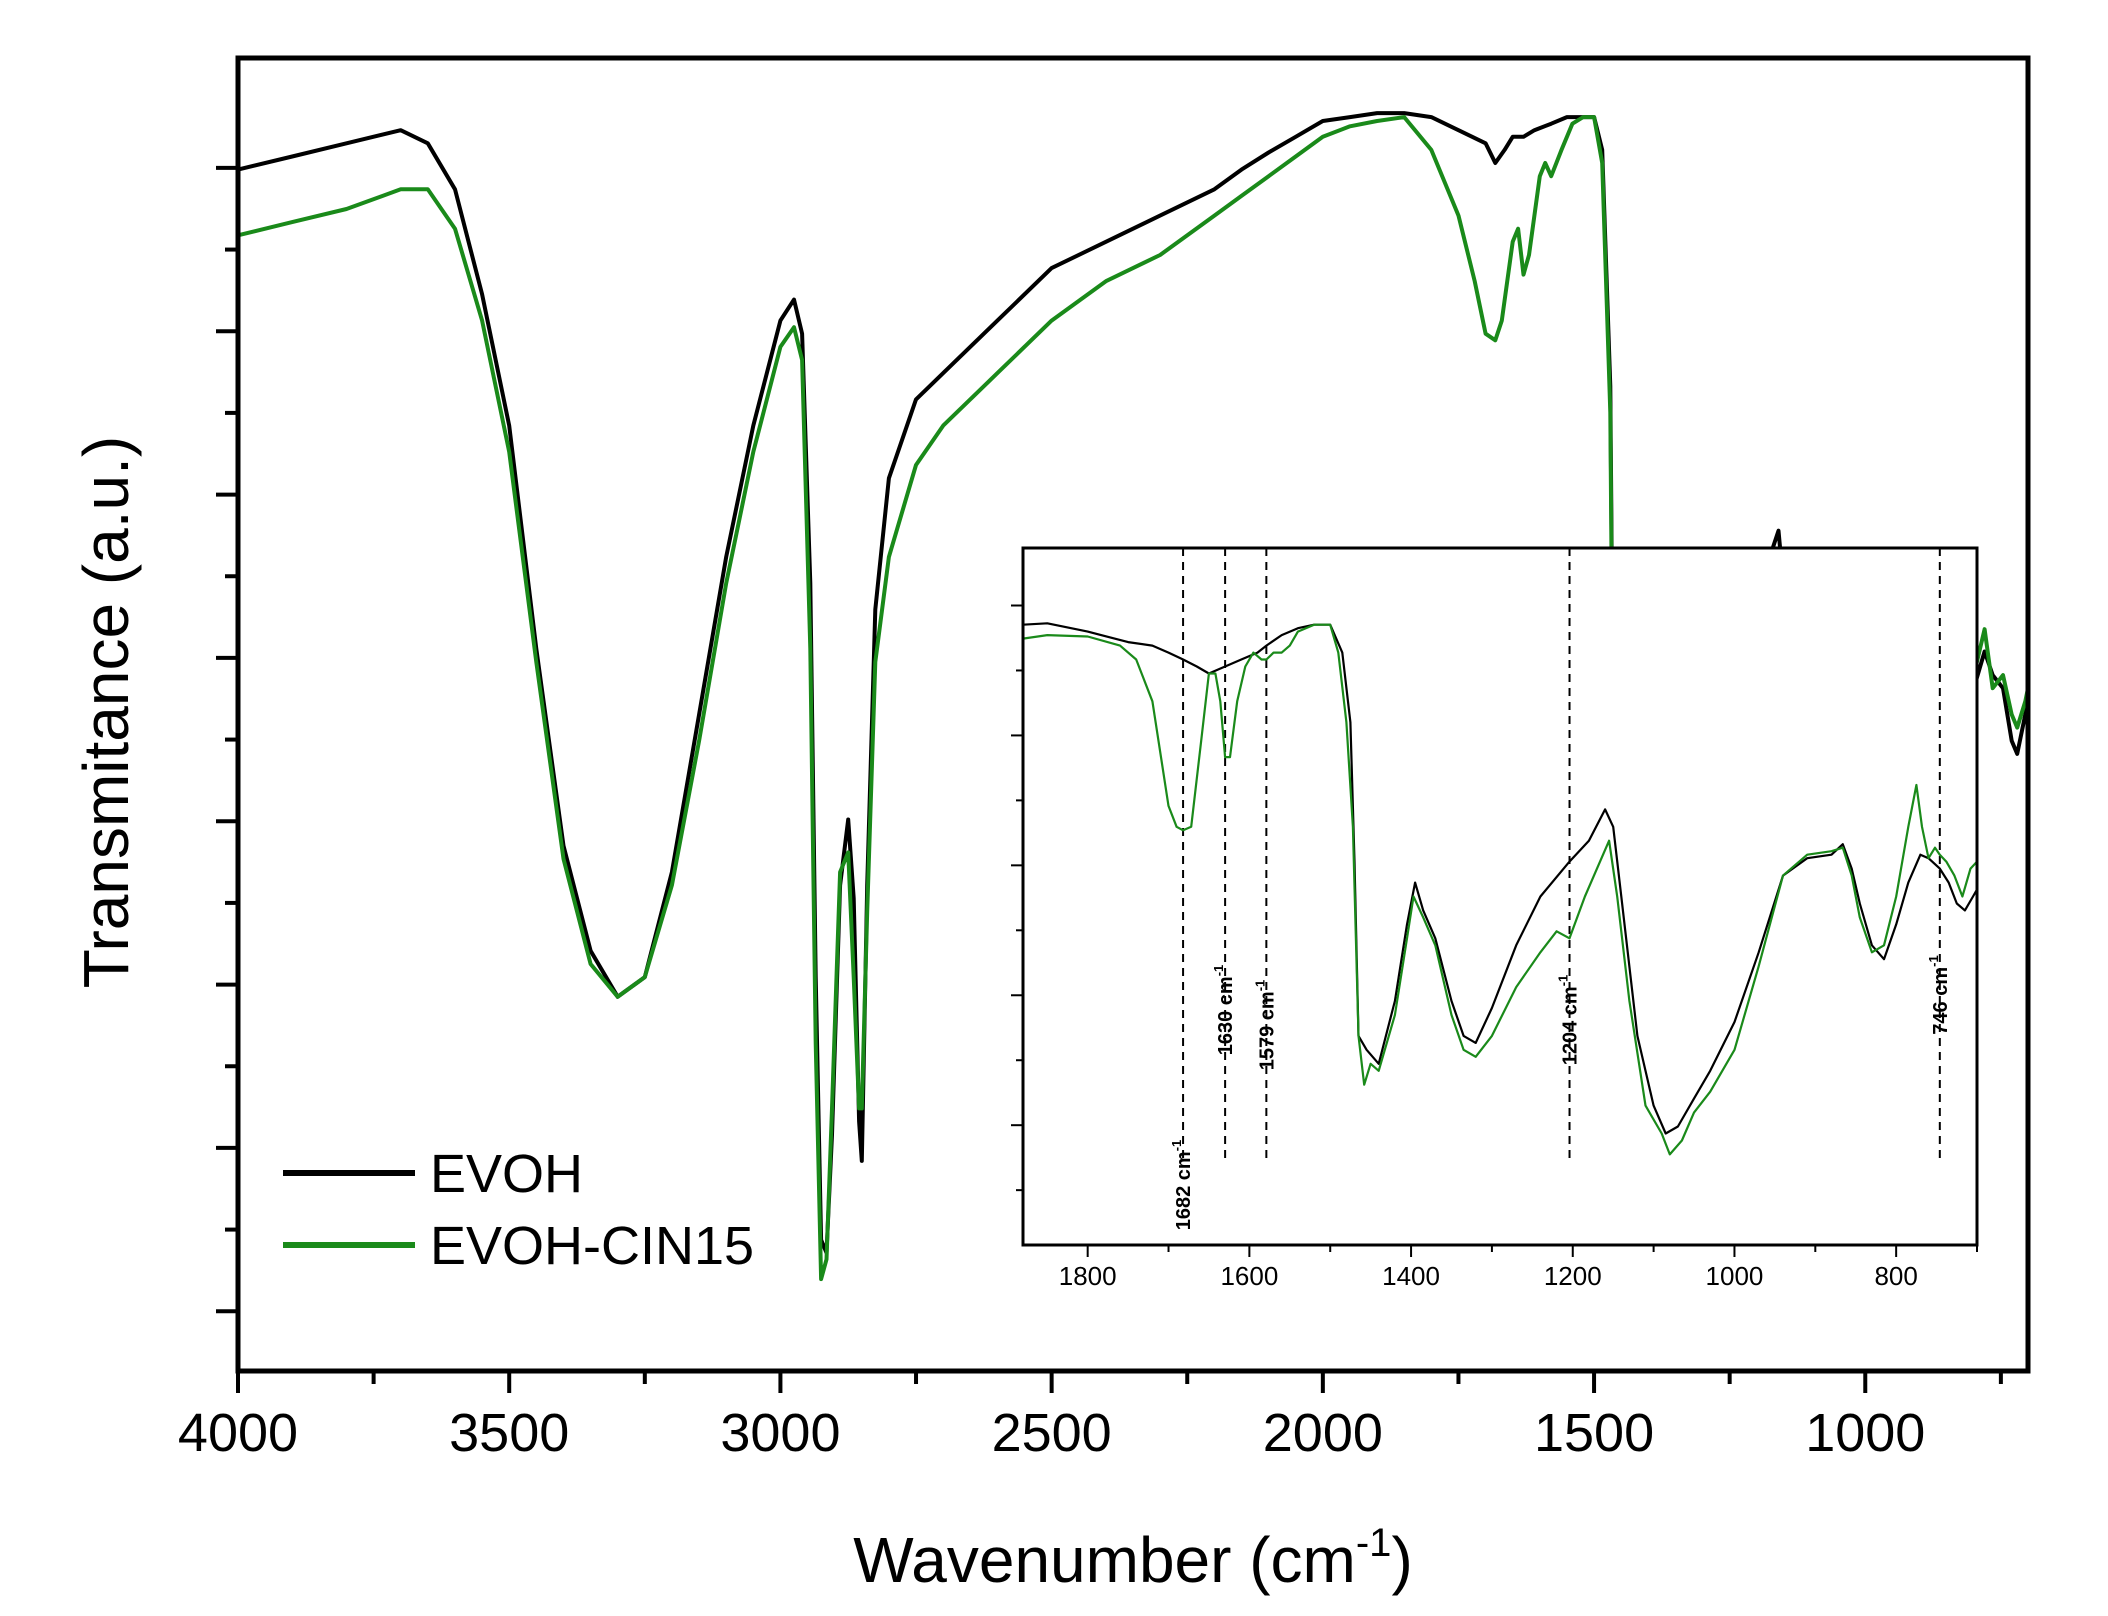 Image resolution: width=2108 pixels, height=1616 pixels. What do you see at coordinates (1133, 1558) in the screenshot?
I see `x-axis-title: Wavenumber (cm-1)` at bounding box center [1133, 1558].